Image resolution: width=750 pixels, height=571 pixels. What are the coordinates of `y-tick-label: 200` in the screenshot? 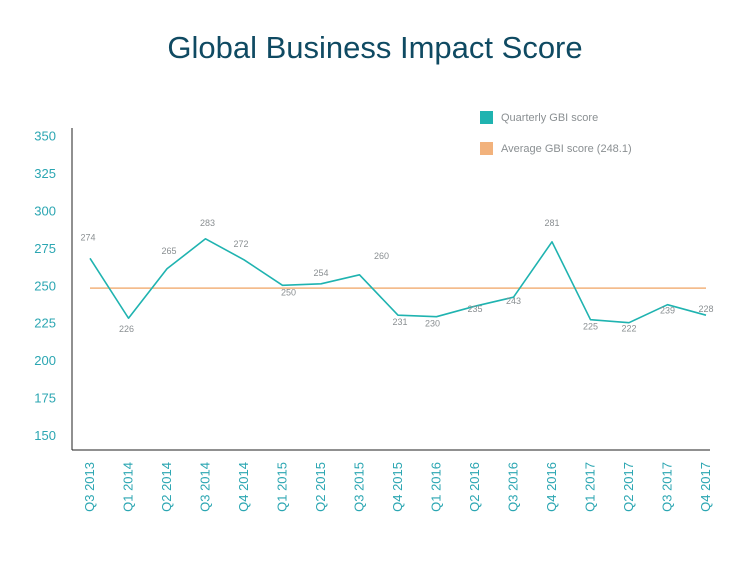 It's located at (45, 360).